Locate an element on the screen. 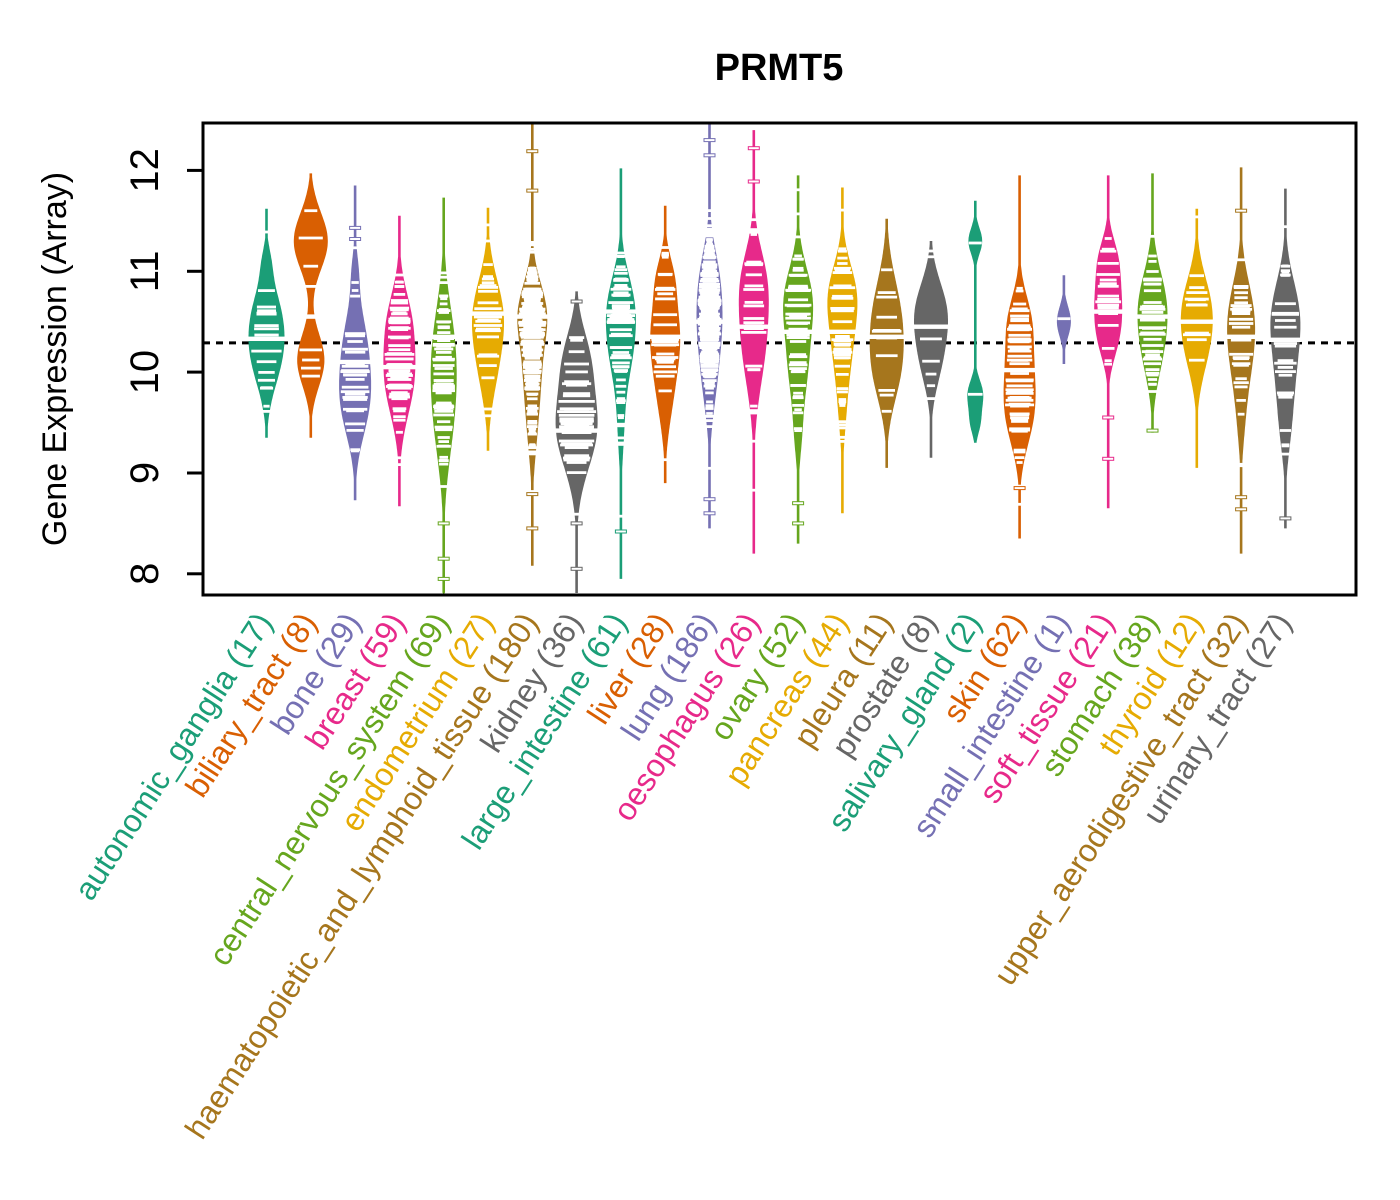 The width and height of the screenshot is (1400, 1200). violin-soft_tissue is located at coordinates (1108, 342).